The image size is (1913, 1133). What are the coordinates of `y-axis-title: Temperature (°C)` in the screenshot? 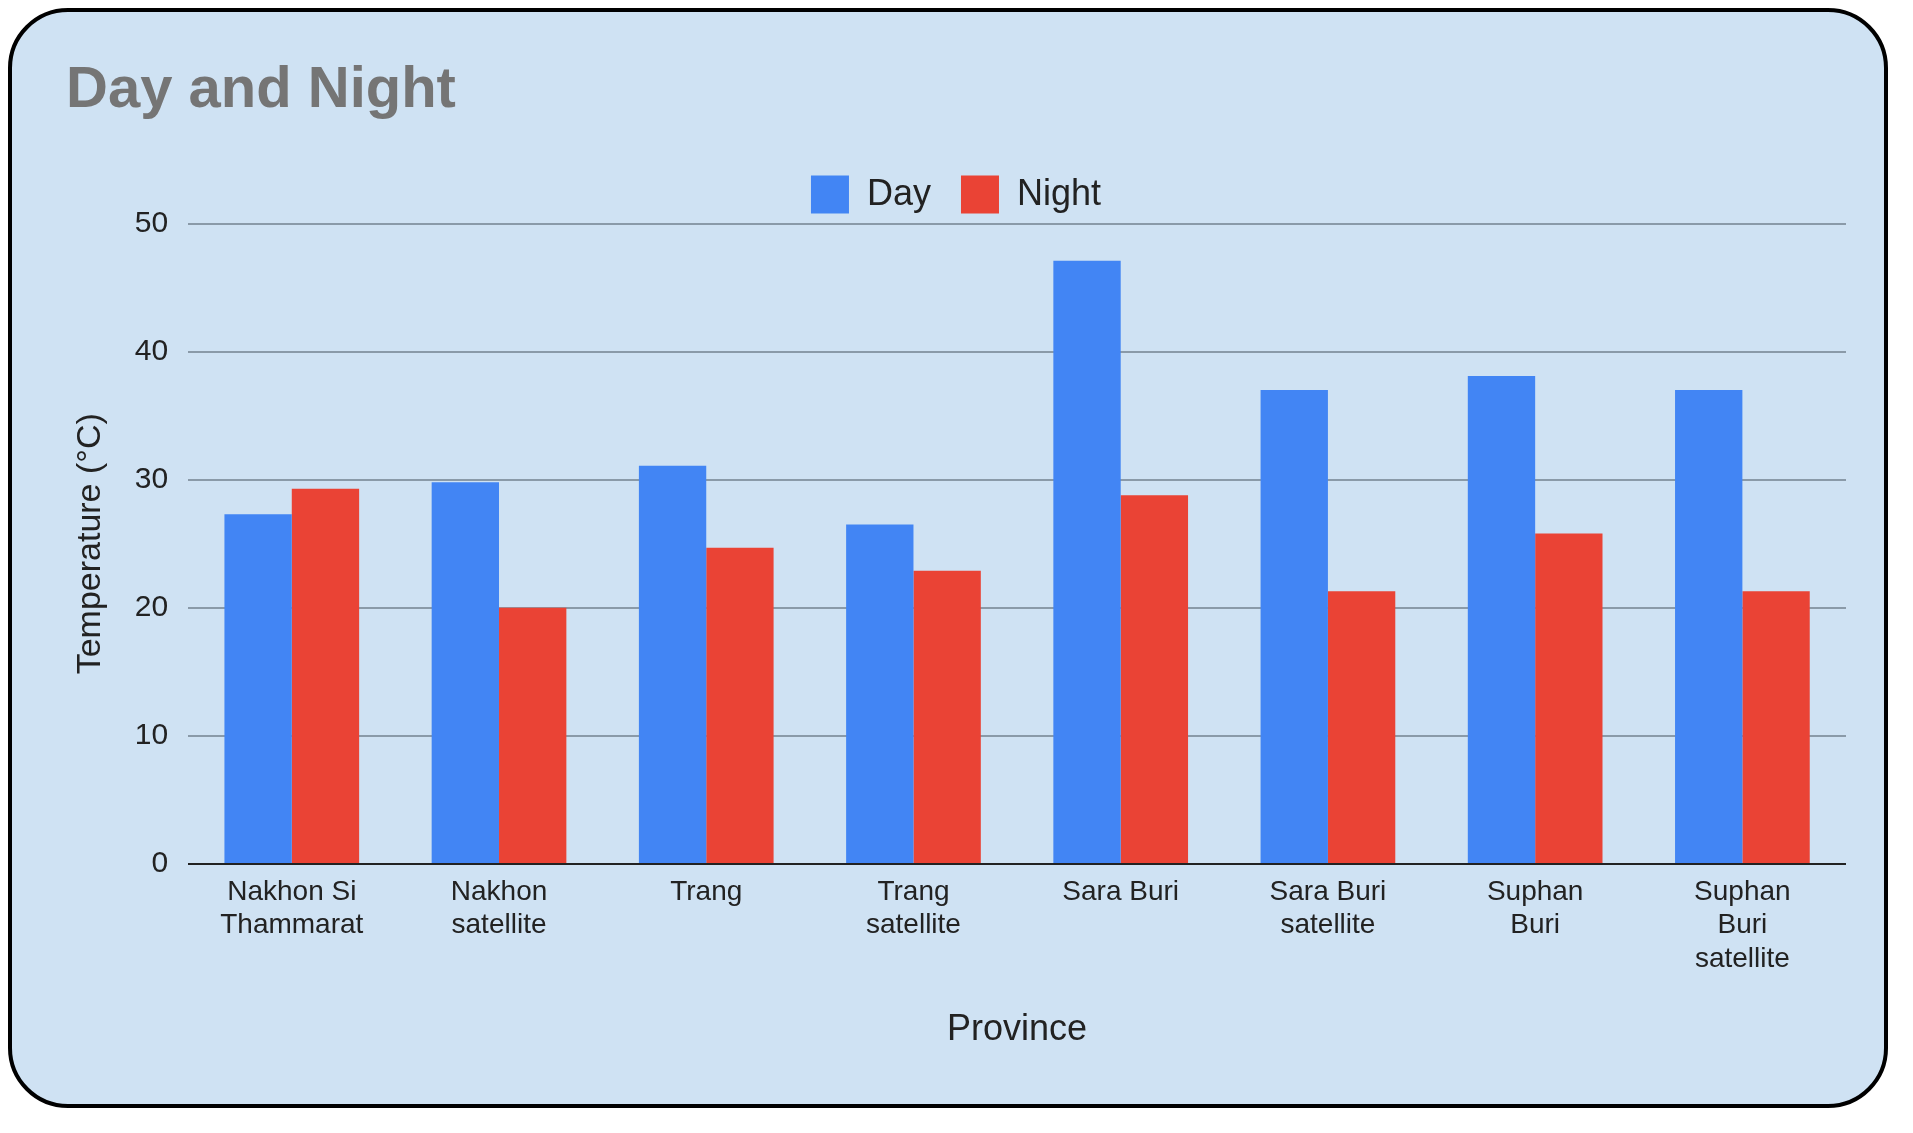 It's located at (87, 544).